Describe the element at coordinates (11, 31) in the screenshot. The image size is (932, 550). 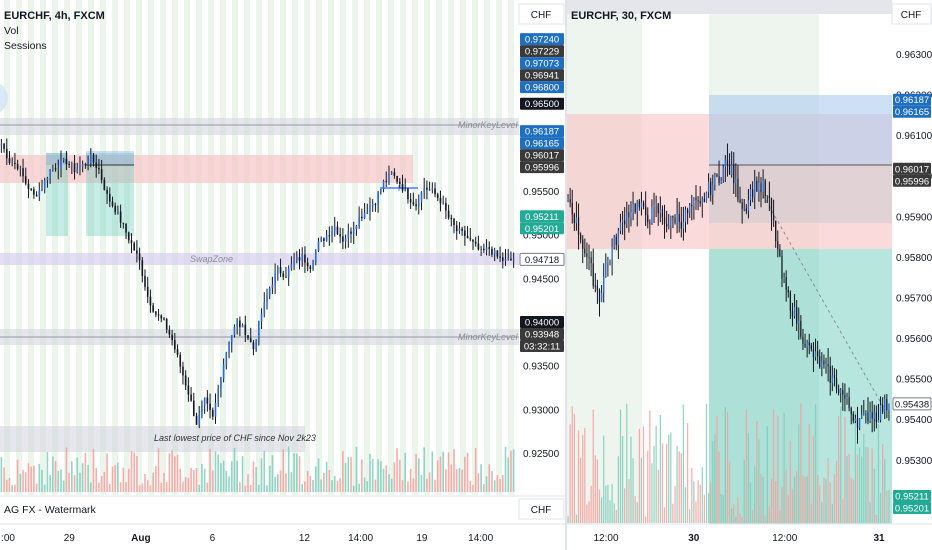
I see `indicator-vol: Vol` at that location.